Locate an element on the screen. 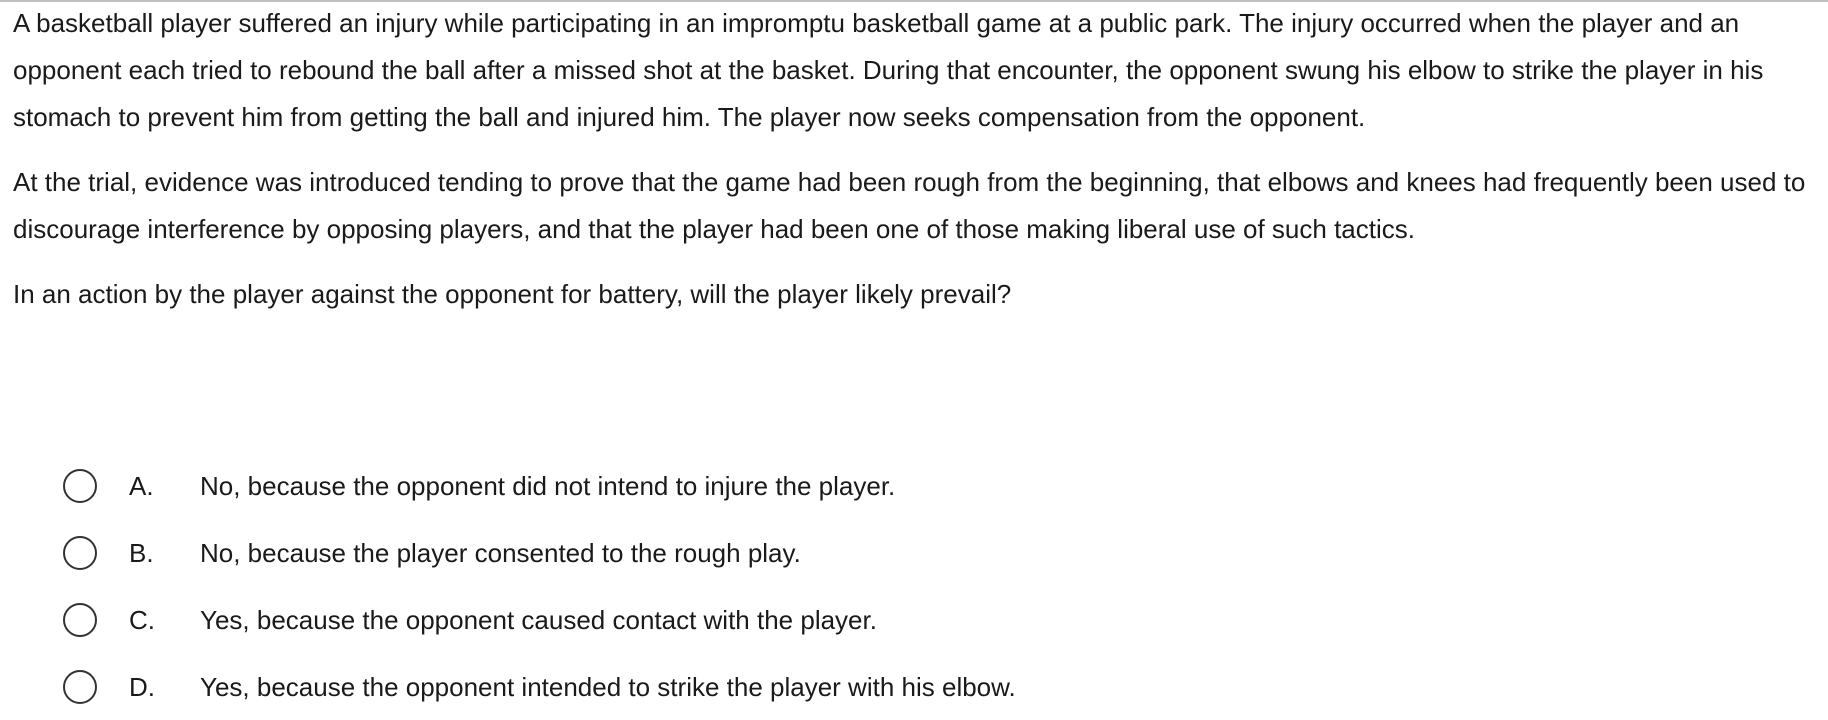  option-letter: B. is located at coordinates (141, 552).